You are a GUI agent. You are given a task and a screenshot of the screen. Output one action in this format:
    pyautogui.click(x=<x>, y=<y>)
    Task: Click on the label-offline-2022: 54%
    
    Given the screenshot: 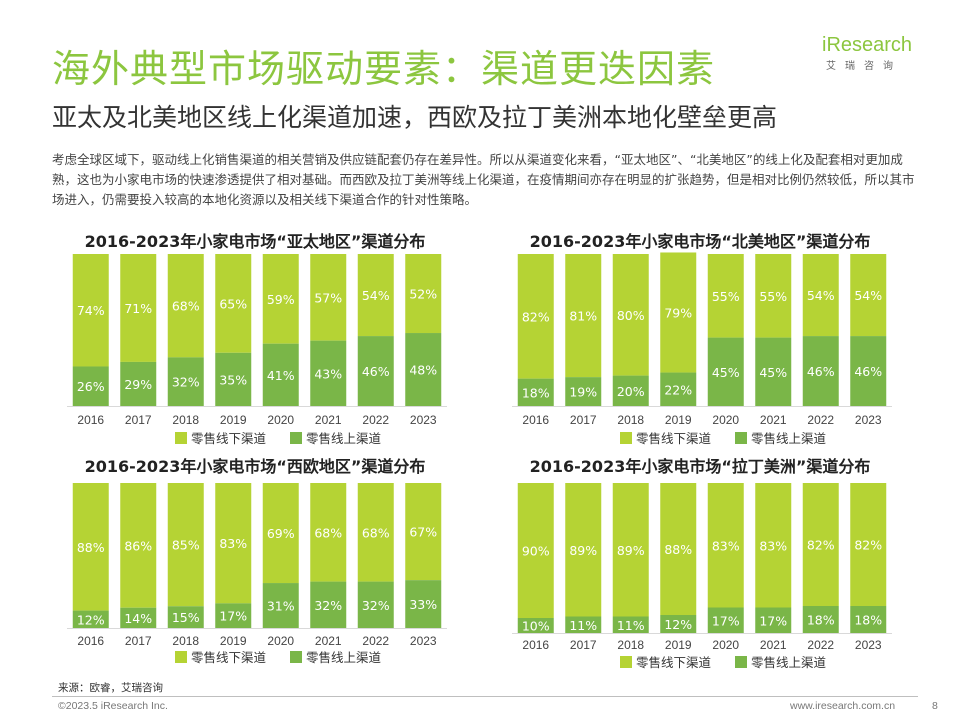 What is the action you would take?
    pyautogui.click(x=376, y=295)
    